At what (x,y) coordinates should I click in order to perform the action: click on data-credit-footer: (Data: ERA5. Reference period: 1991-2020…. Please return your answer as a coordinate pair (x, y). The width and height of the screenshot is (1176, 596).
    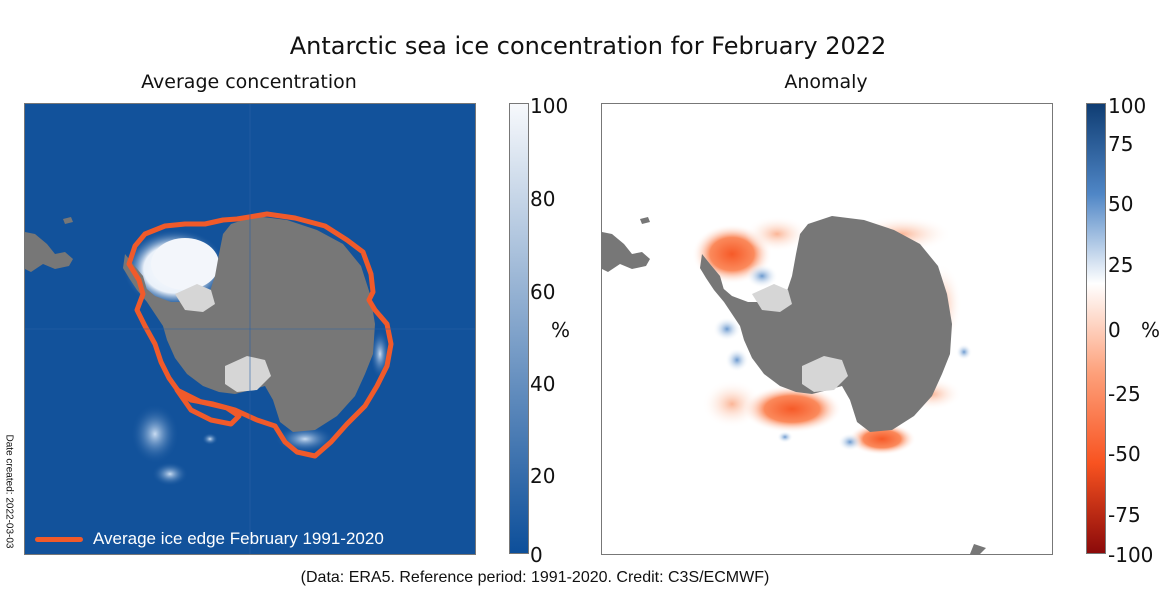
    Looking at the image, I should click on (535, 577).